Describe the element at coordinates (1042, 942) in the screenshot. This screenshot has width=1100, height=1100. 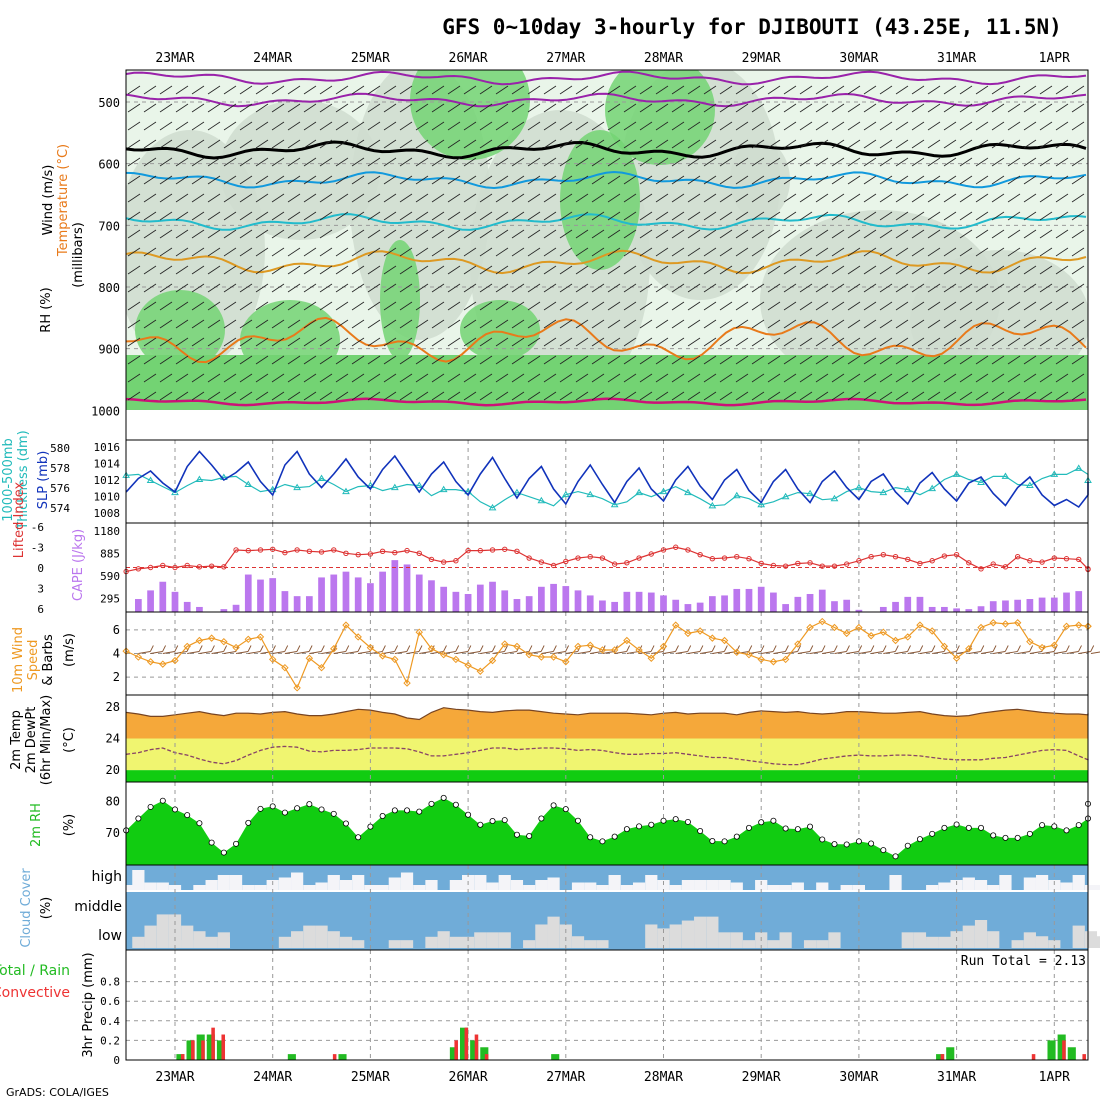
I see `cloud-middle-bar` at that location.